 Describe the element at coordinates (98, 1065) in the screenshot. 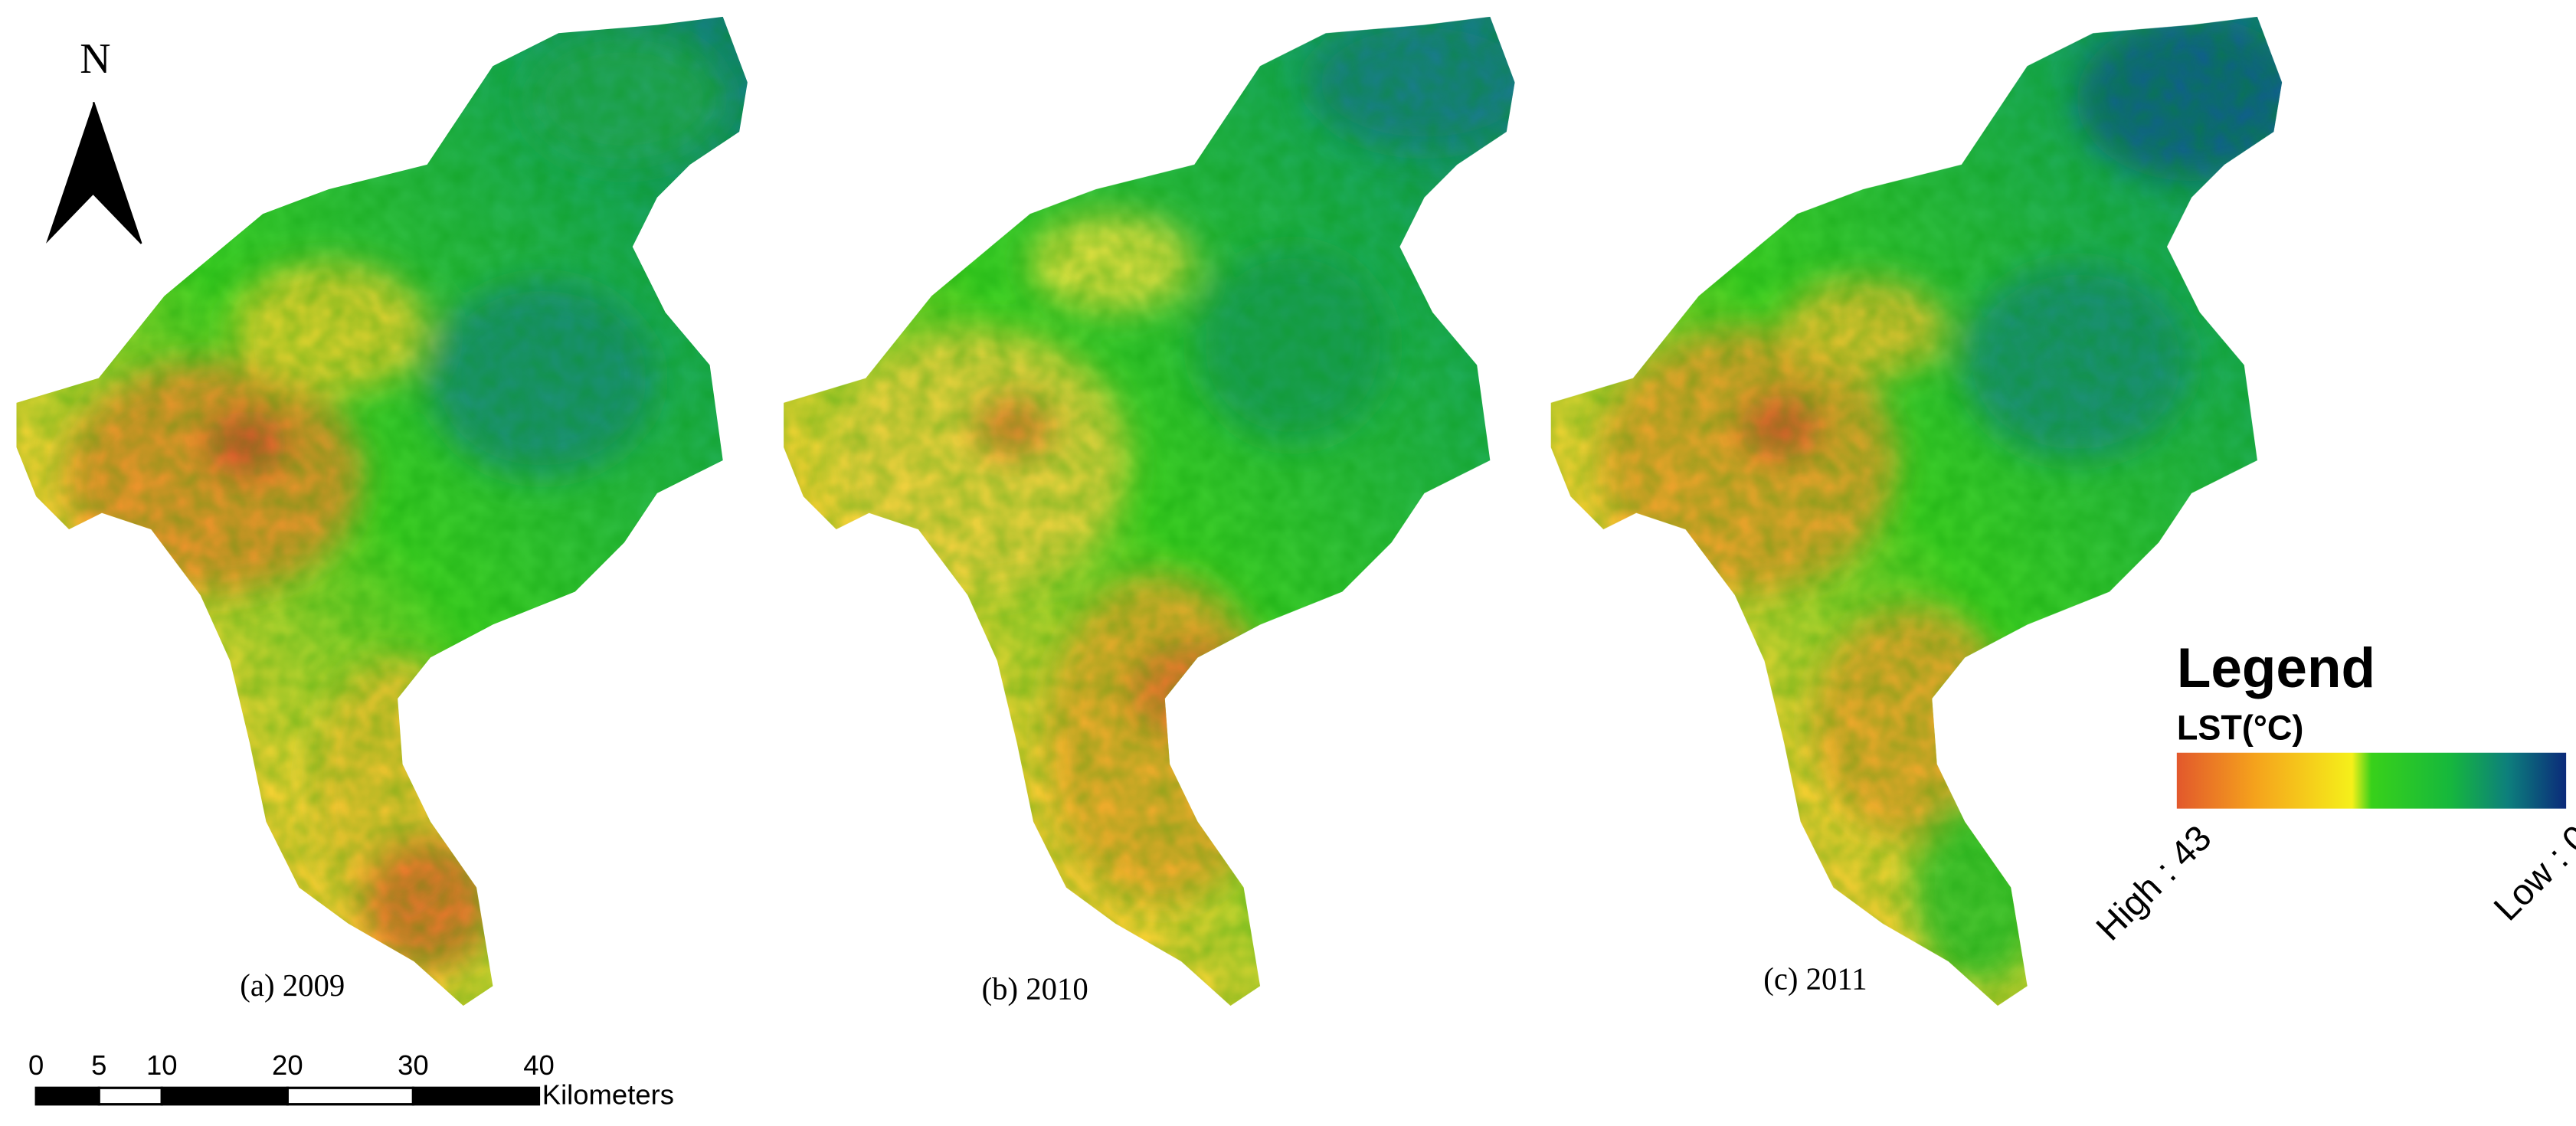

I see `scale-tick-label: 5` at that location.